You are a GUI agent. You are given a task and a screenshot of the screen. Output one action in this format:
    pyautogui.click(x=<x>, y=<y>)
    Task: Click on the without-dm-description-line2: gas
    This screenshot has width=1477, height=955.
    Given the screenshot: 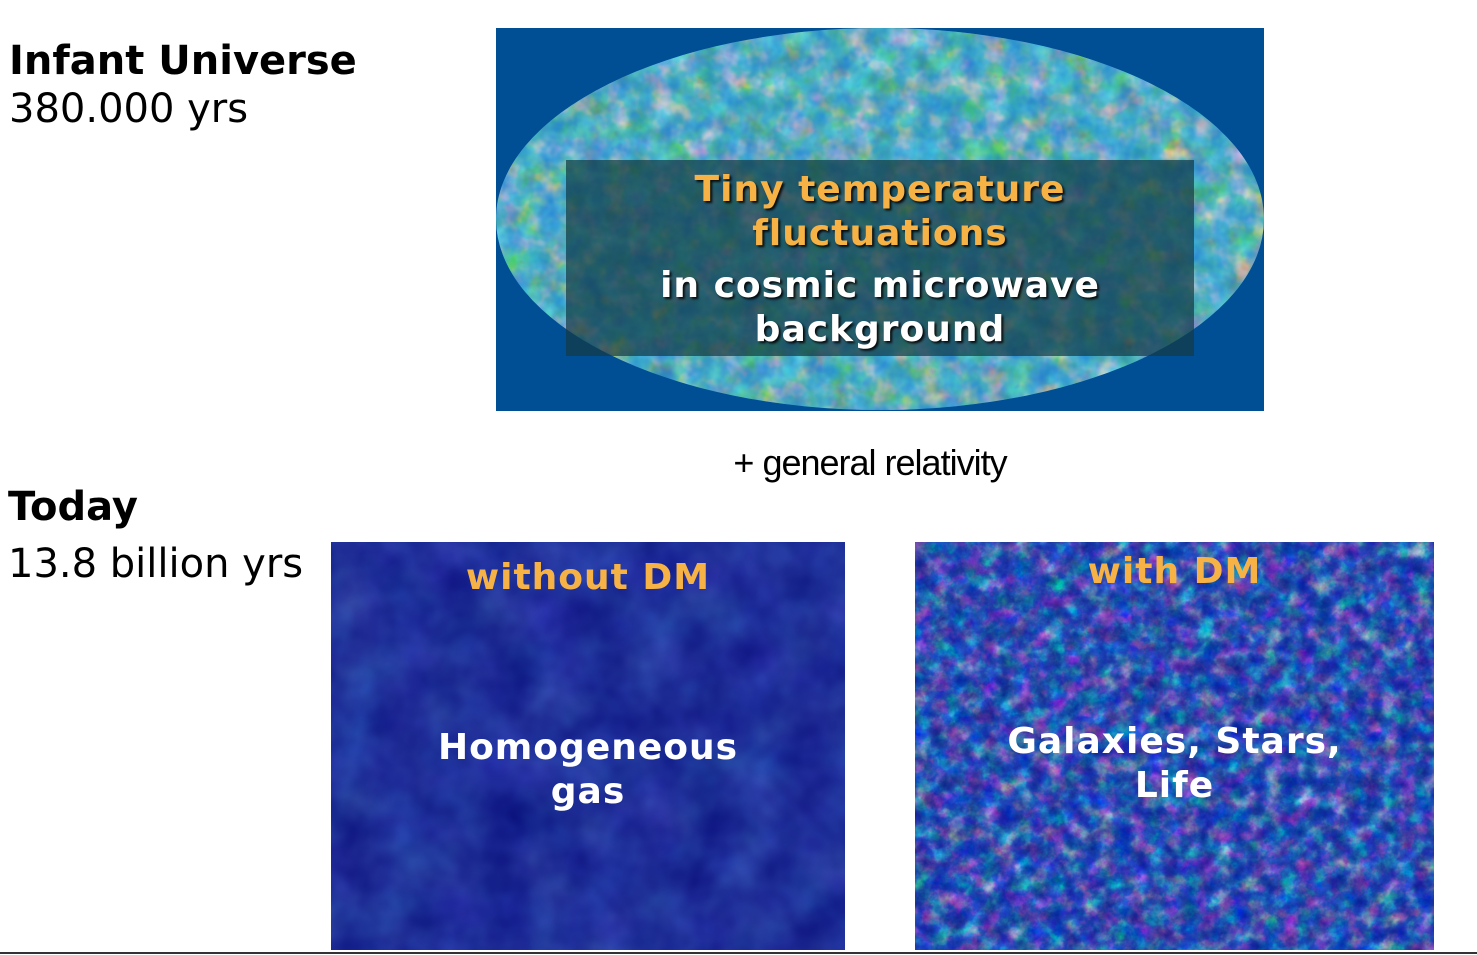 What is the action you would take?
    pyautogui.click(x=588, y=791)
    